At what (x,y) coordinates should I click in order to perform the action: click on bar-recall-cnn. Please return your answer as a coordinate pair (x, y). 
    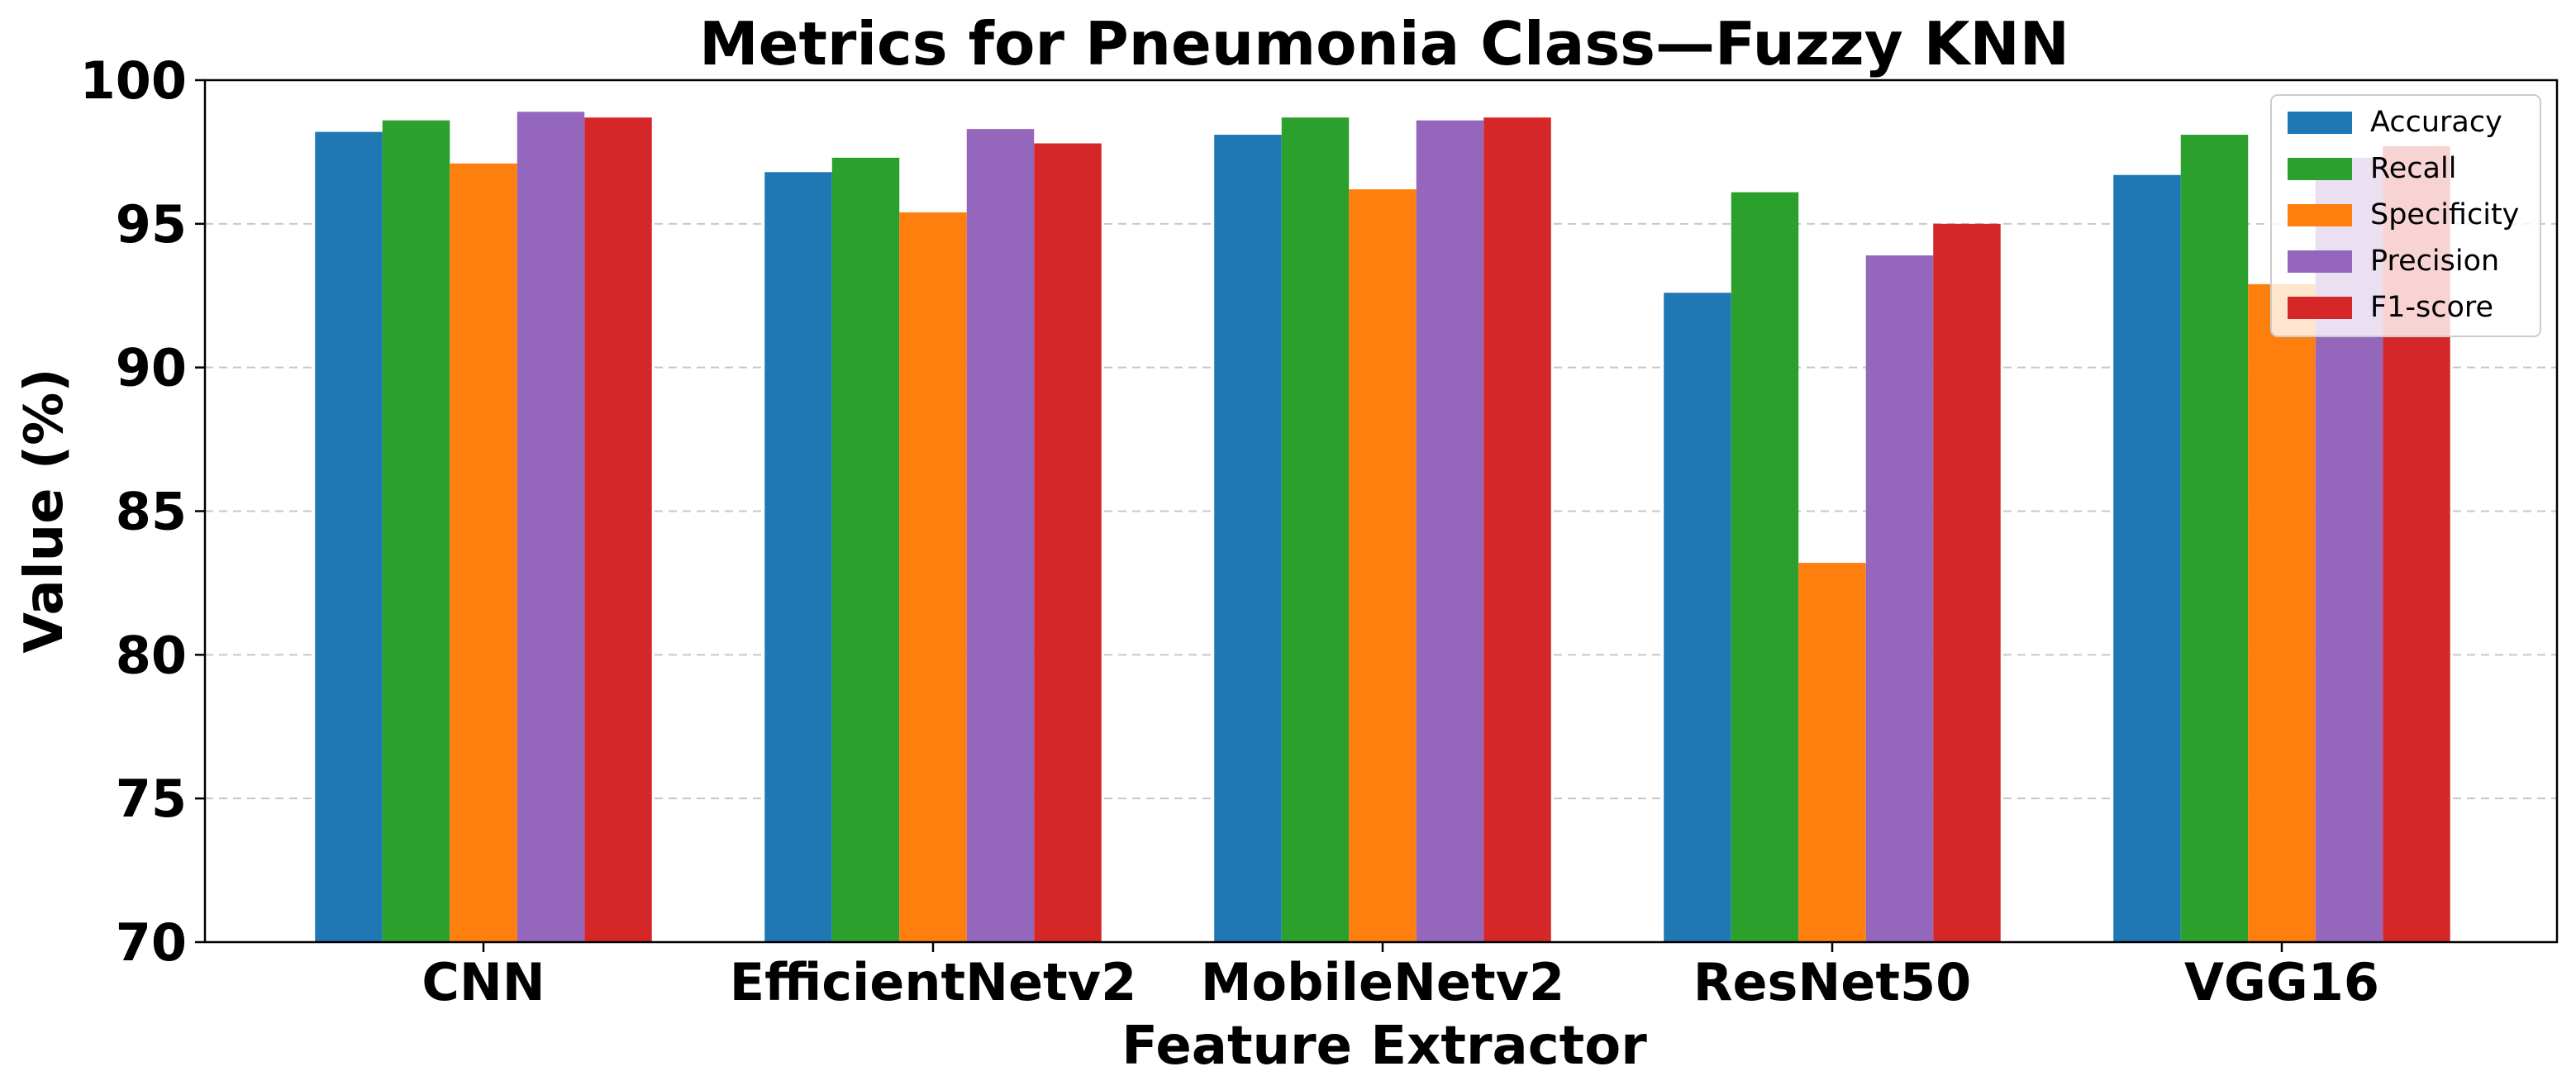
    Looking at the image, I should click on (416, 531).